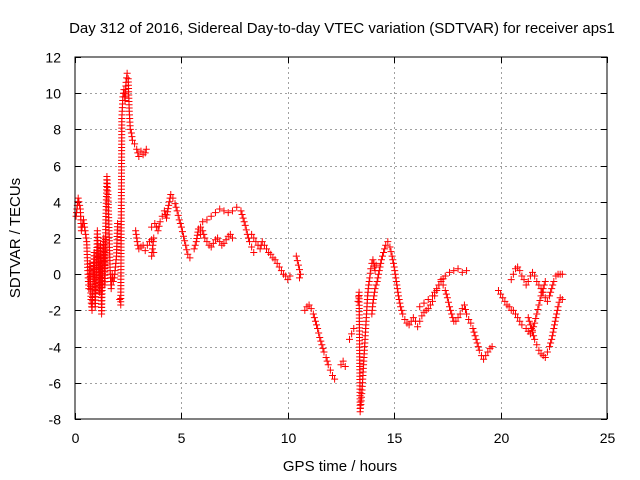 The height and width of the screenshot is (480, 640). I want to click on x-tick-label: 25, so click(608, 438).